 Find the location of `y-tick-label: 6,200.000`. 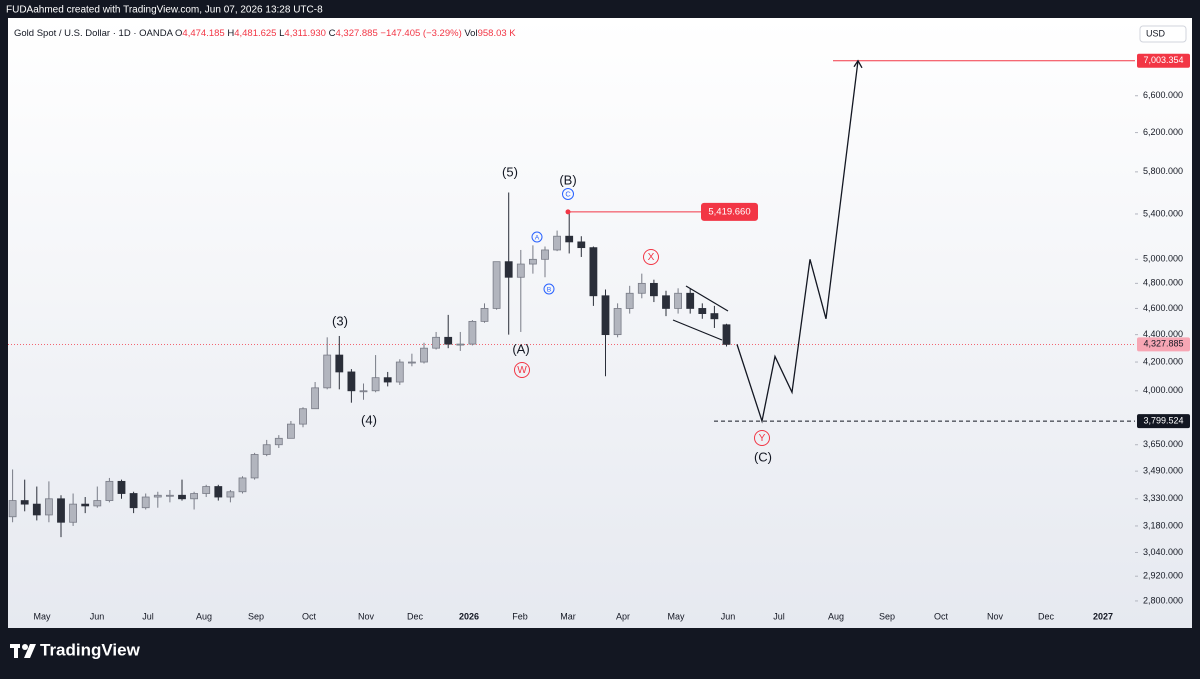

y-tick-label: 6,200.000 is located at coordinates (1163, 132).